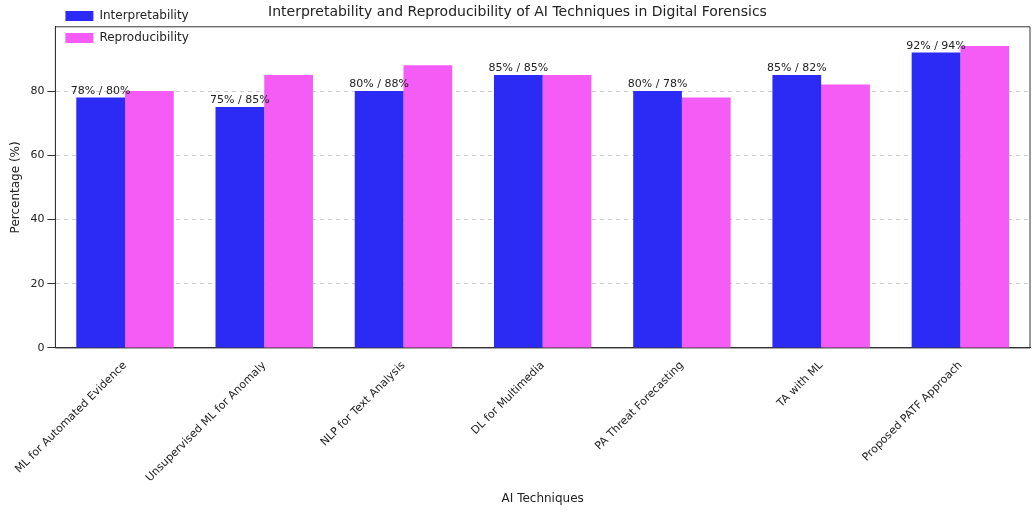  What do you see at coordinates (41, 347) in the screenshot?
I see `y-tick-label: 0` at bounding box center [41, 347].